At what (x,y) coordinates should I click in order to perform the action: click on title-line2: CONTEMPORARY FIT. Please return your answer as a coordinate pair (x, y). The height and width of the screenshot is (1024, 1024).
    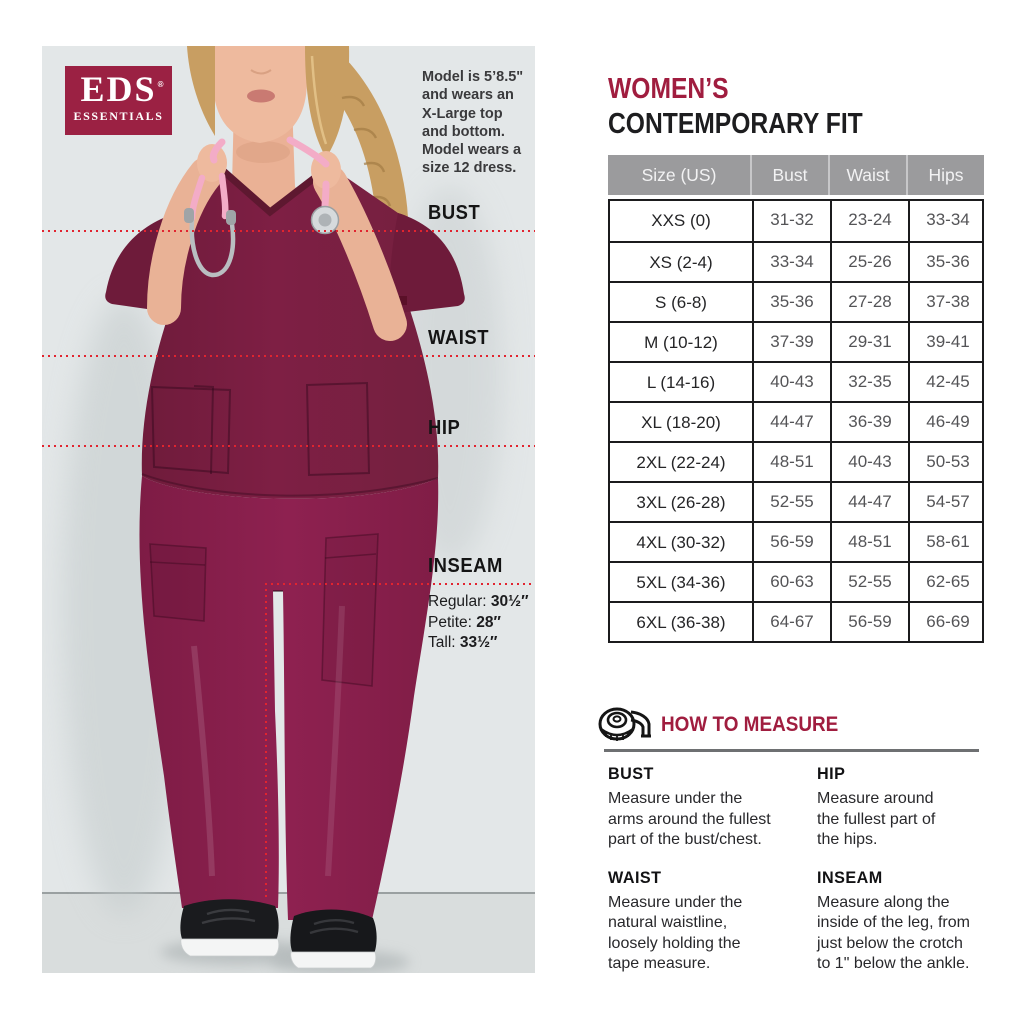
    Looking at the image, I should click on (735, 124).